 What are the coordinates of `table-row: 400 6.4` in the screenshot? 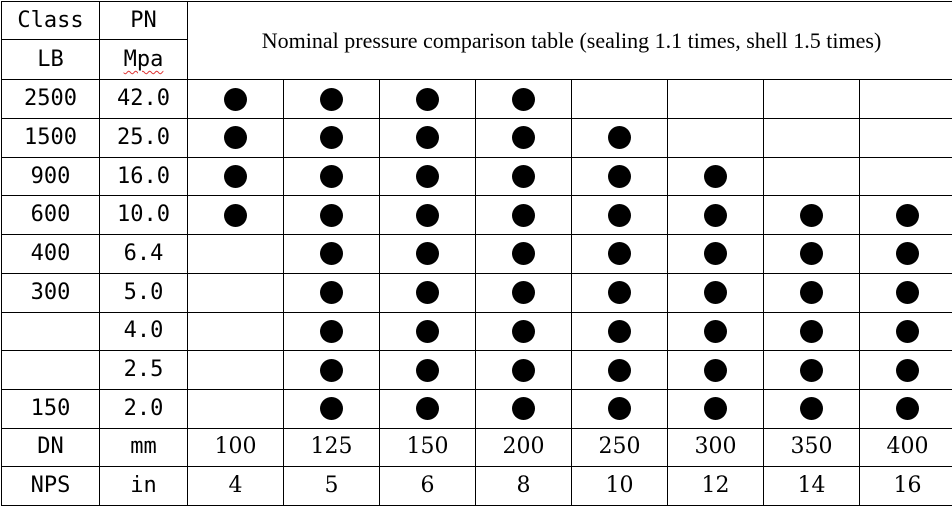 It's located at (476, 254).